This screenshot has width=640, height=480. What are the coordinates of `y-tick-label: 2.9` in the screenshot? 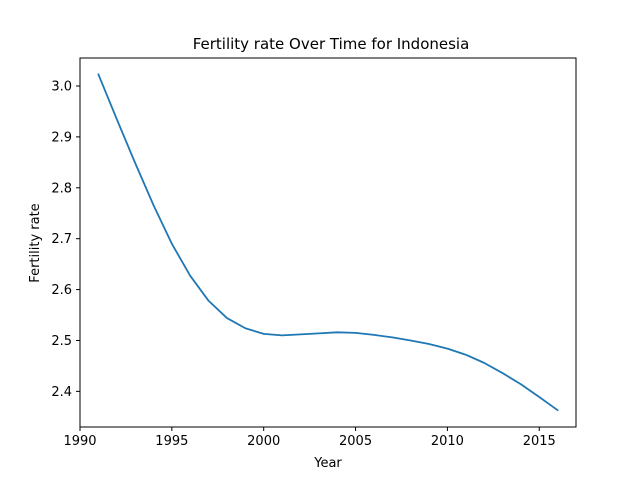 It's located at (61, 137).